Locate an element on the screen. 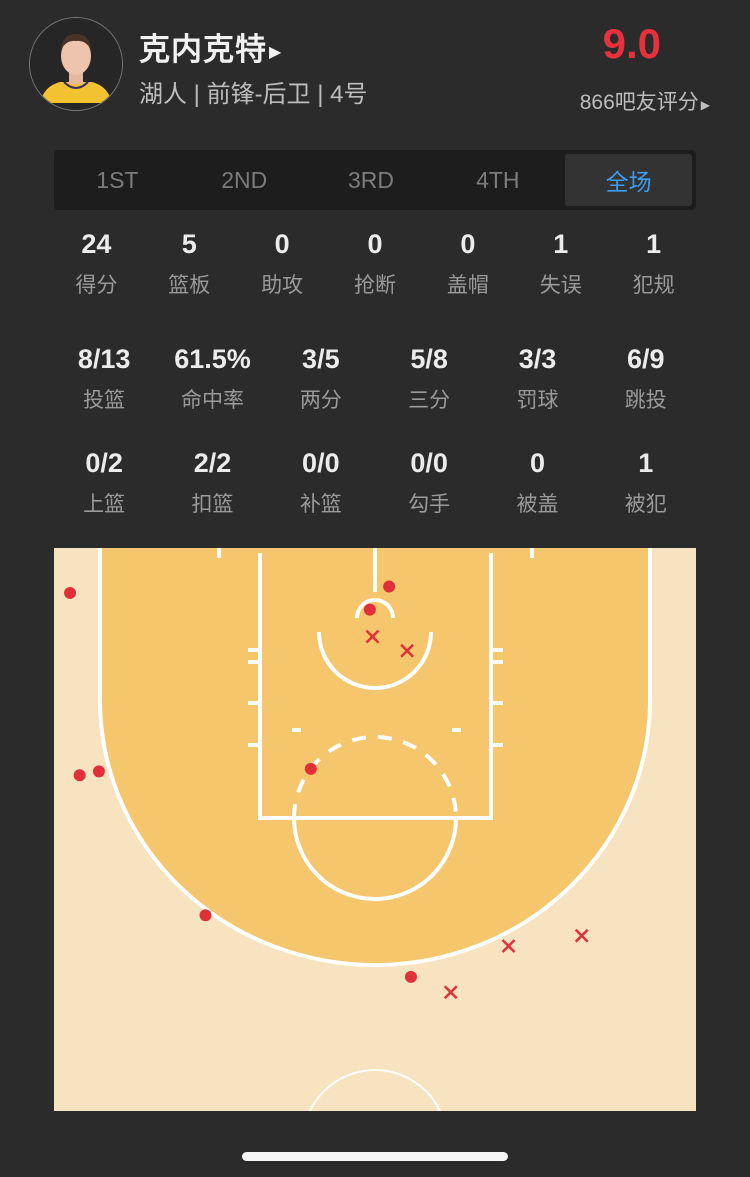 The image size is (750, 1177). stat-value: 3/3 is located at coordinates (537, 359).